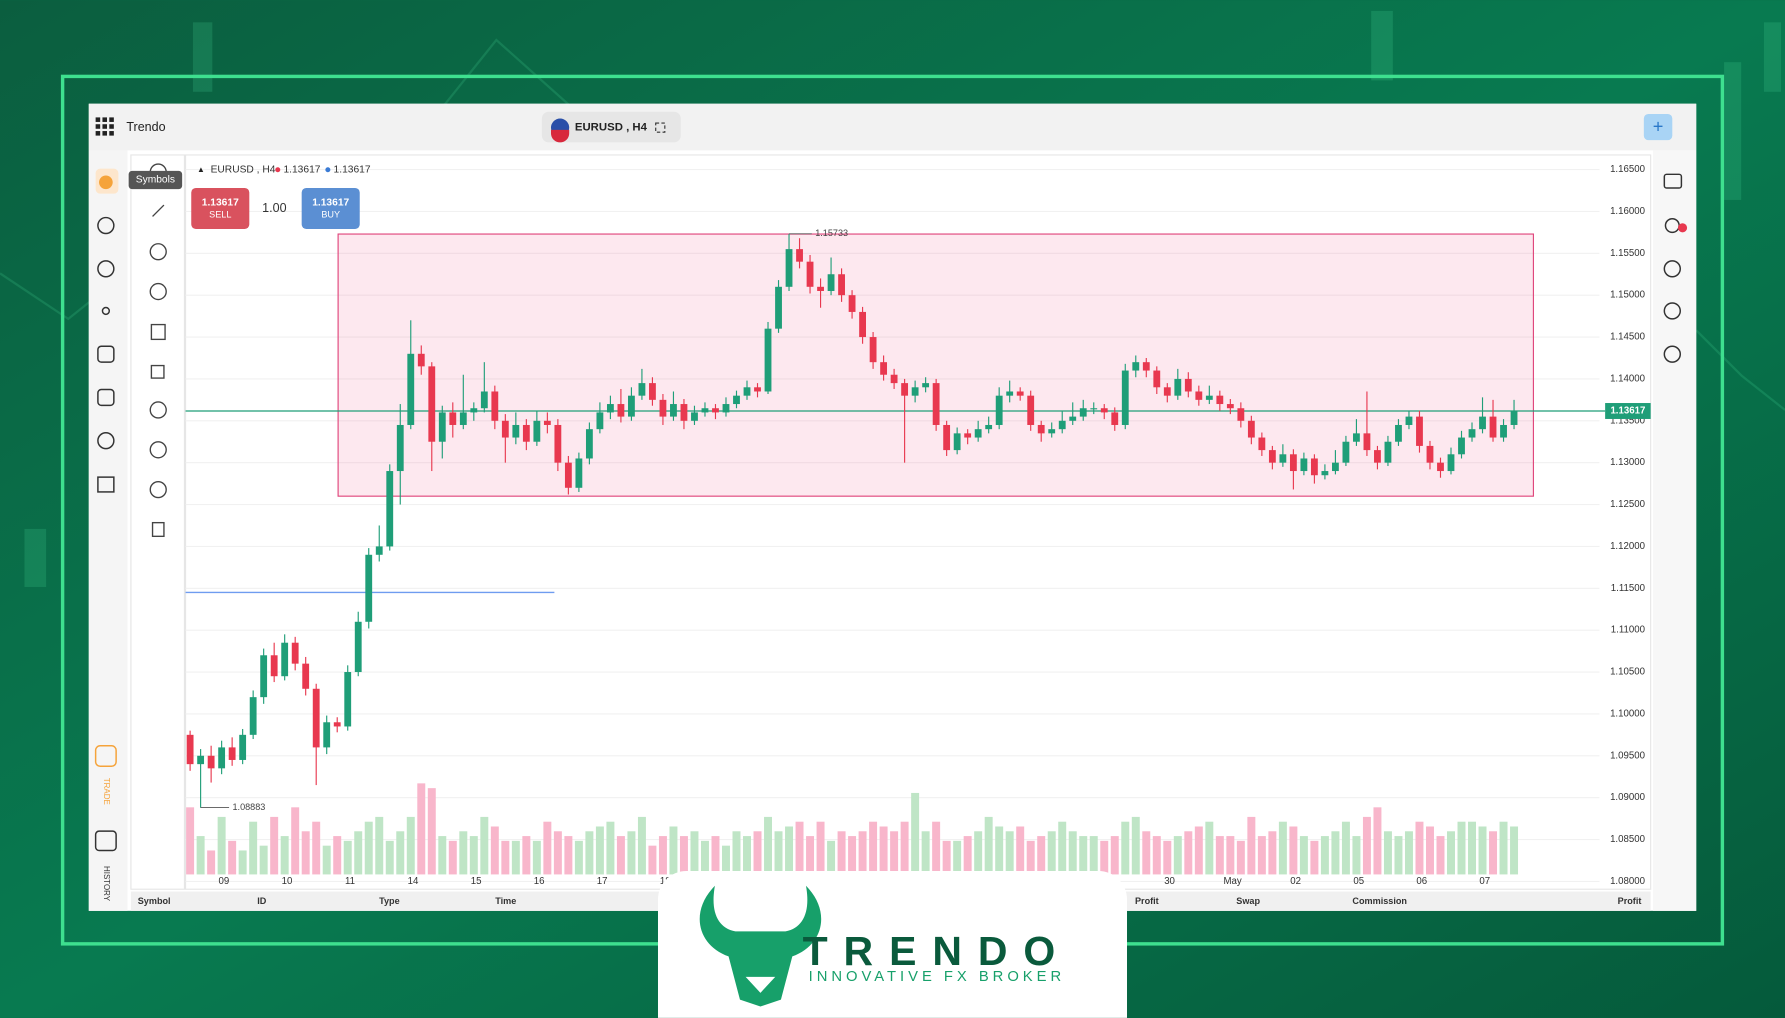 The image size is (1785, 1018). What do you see at coordinates (1740, 370) in the screenshot?
I see `bg-line` at bounding box center [1740, 370].